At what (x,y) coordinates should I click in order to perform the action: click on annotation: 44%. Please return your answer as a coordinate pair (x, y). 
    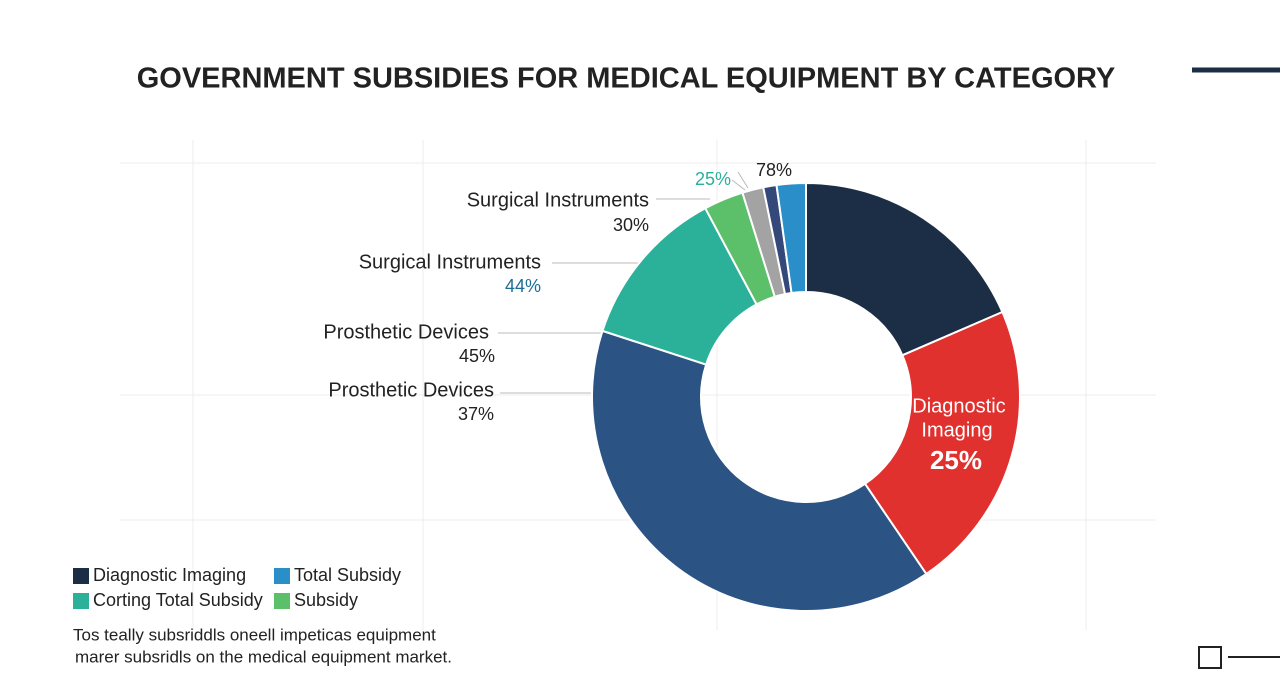
    Looking at the image, I should click on (523, 286).